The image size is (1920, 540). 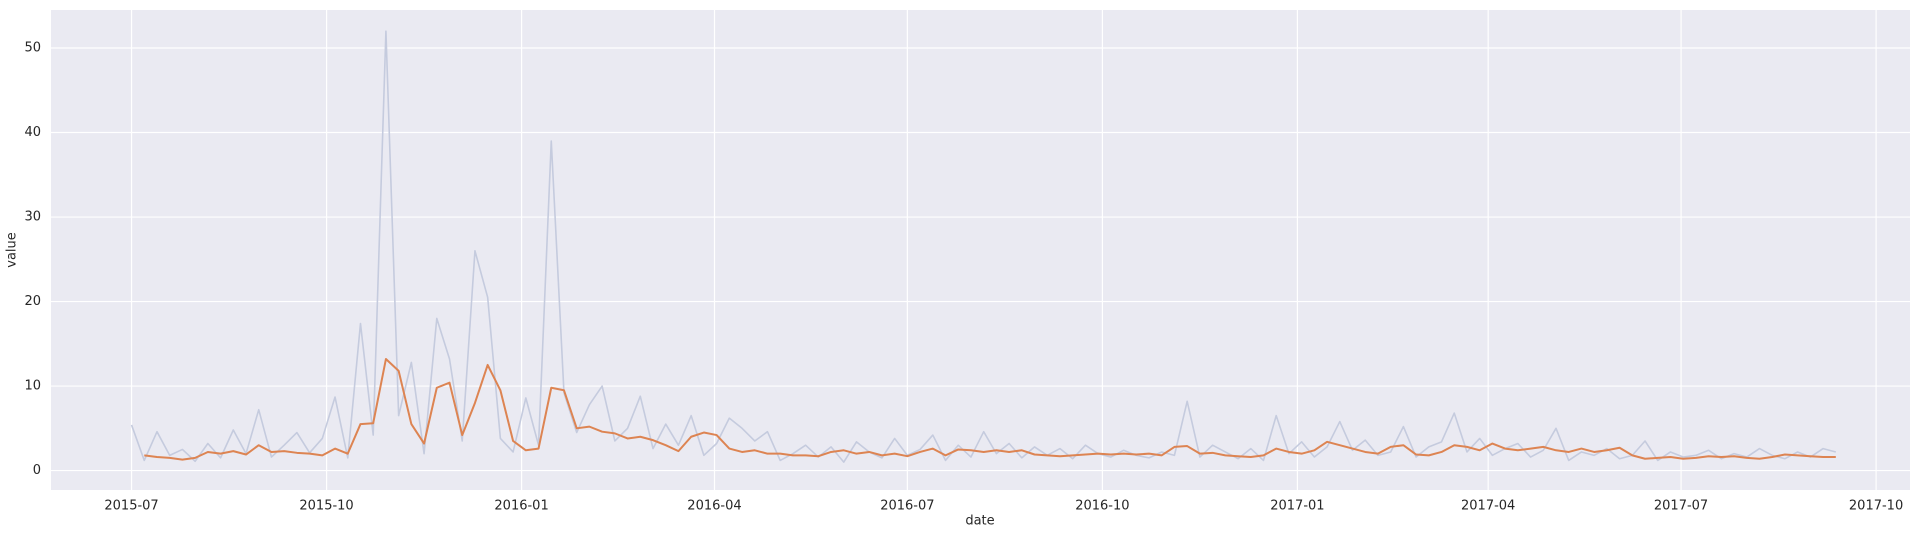 What do you see at coordinates (131, 506) in the screenshot?
I see `x-tick-label: 2015-07` at bounding box center [131, 506].